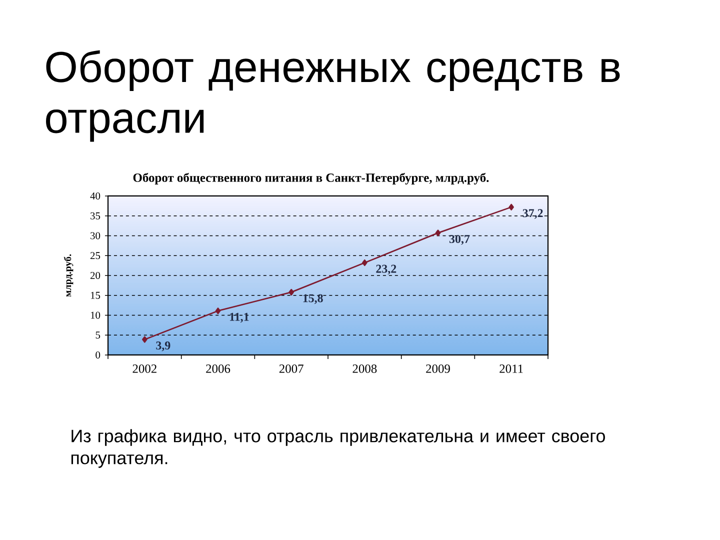  Describe the element at coordinates (95, 295) in the screenshot. I see `y-tick-label: 15` at that location.